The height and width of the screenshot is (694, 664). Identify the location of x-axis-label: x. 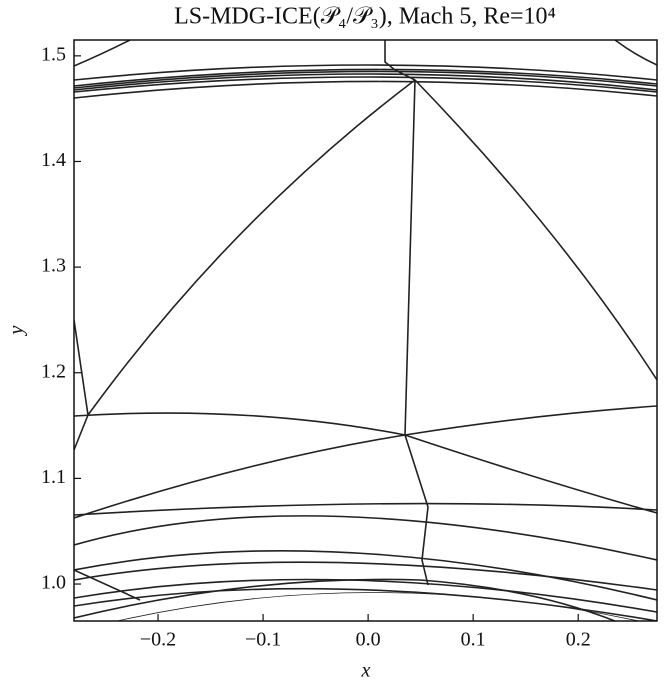
(366, 671).